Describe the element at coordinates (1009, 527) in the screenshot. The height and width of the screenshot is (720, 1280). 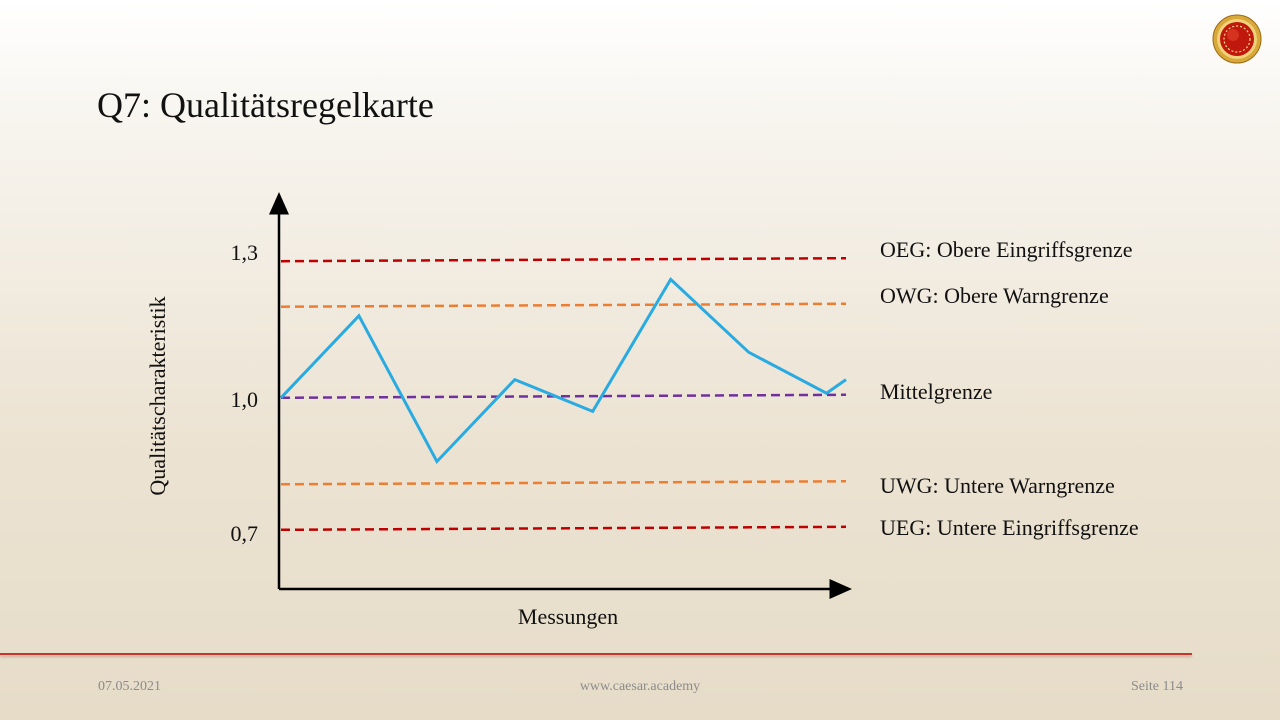
I see `limit-label-ueg: UEG: Untere Eingriffsgrenze` at that location.